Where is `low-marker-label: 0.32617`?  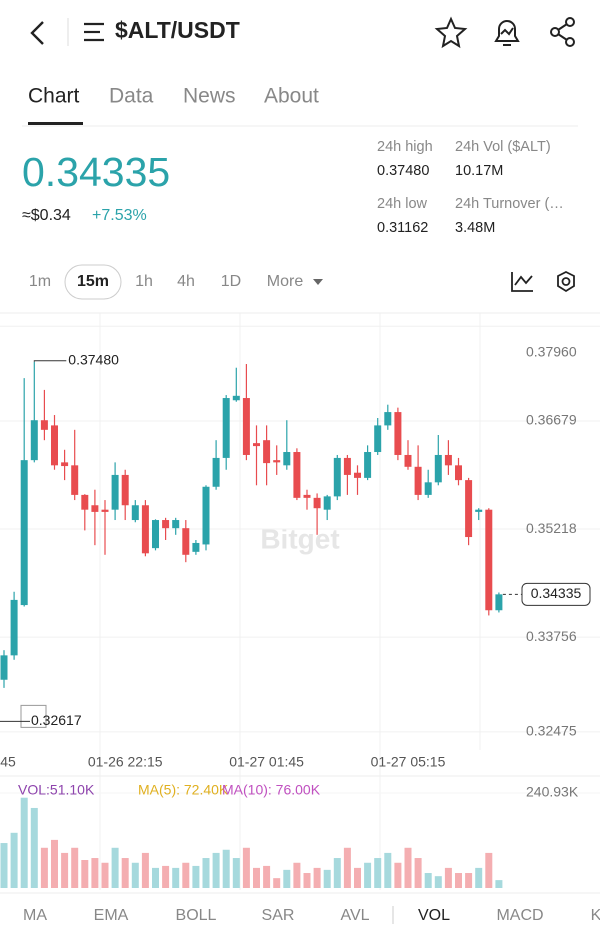 low-marker-label: 0.32617 is located at coordinates (56, 720).